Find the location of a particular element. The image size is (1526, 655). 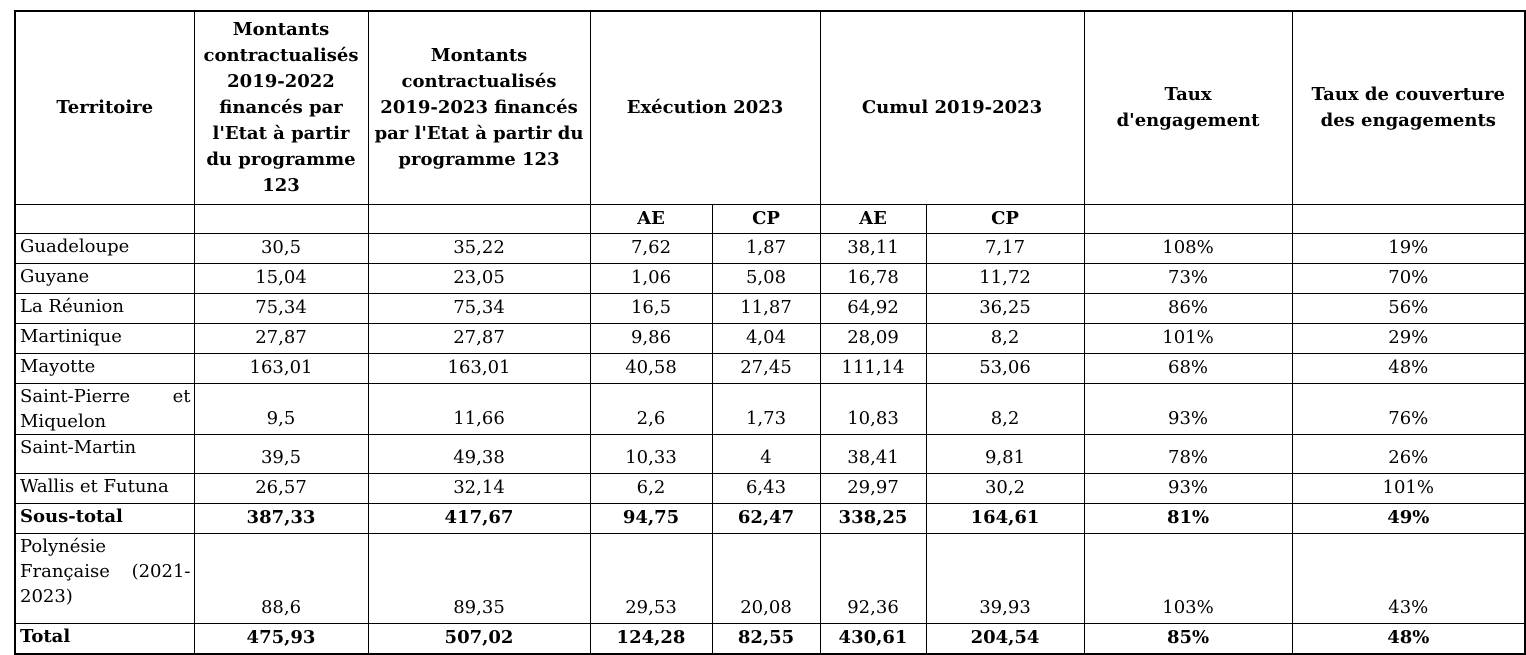

value-cell: 16,5 is located at coordinates (651, 308).